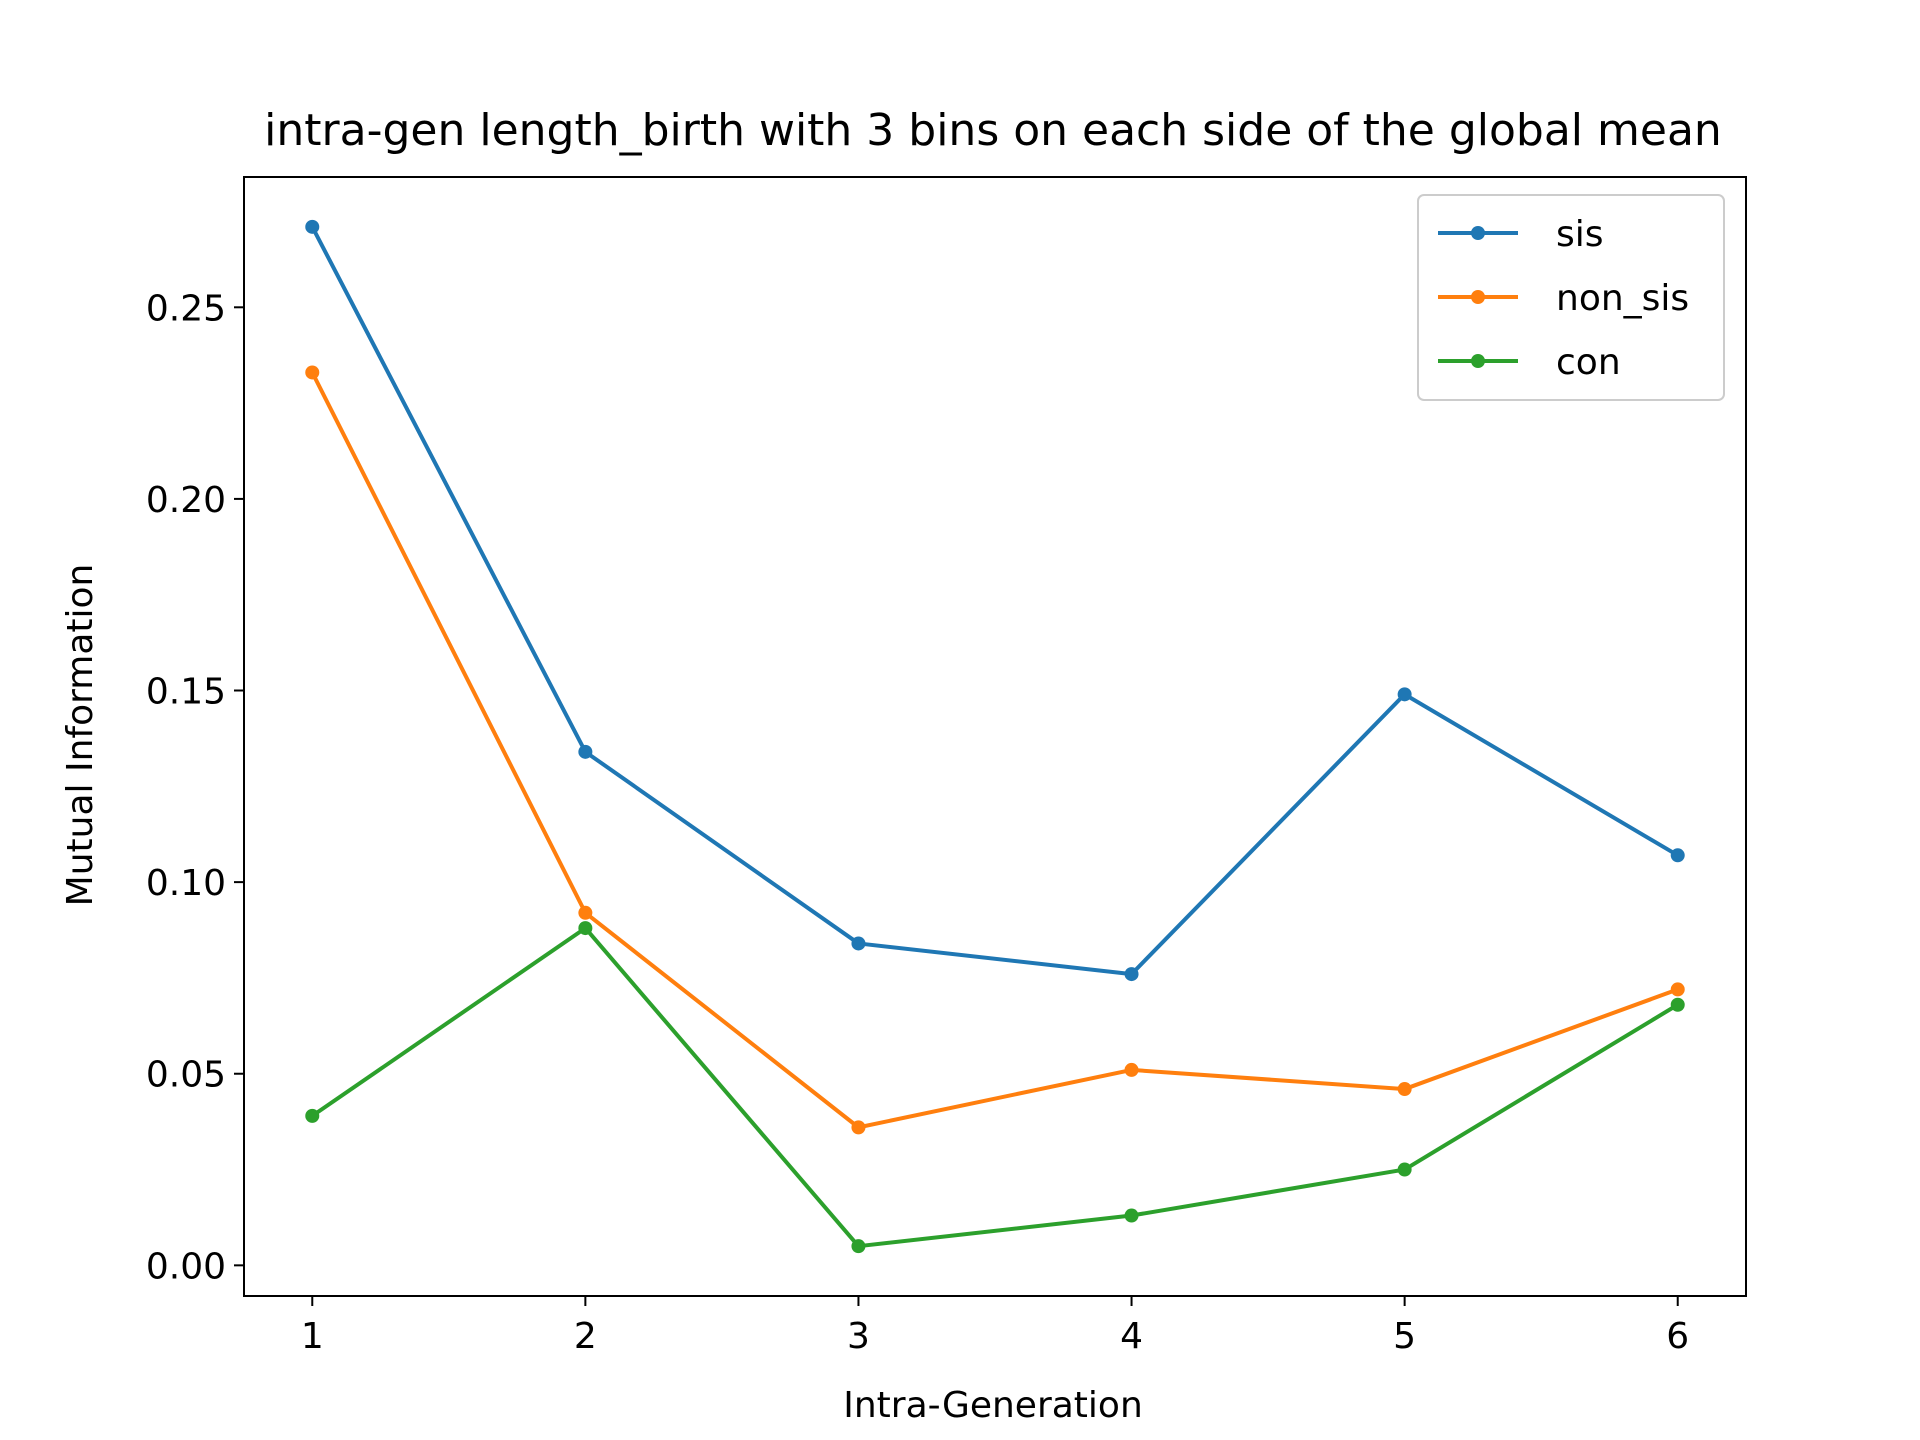 The height and width of the screenshot is (1440, 1920). What do you see at coordinates (993, 1405) in the screenshot?
I see `x-axis-label: Intra-Generation` at bounding box center [993, 1405].